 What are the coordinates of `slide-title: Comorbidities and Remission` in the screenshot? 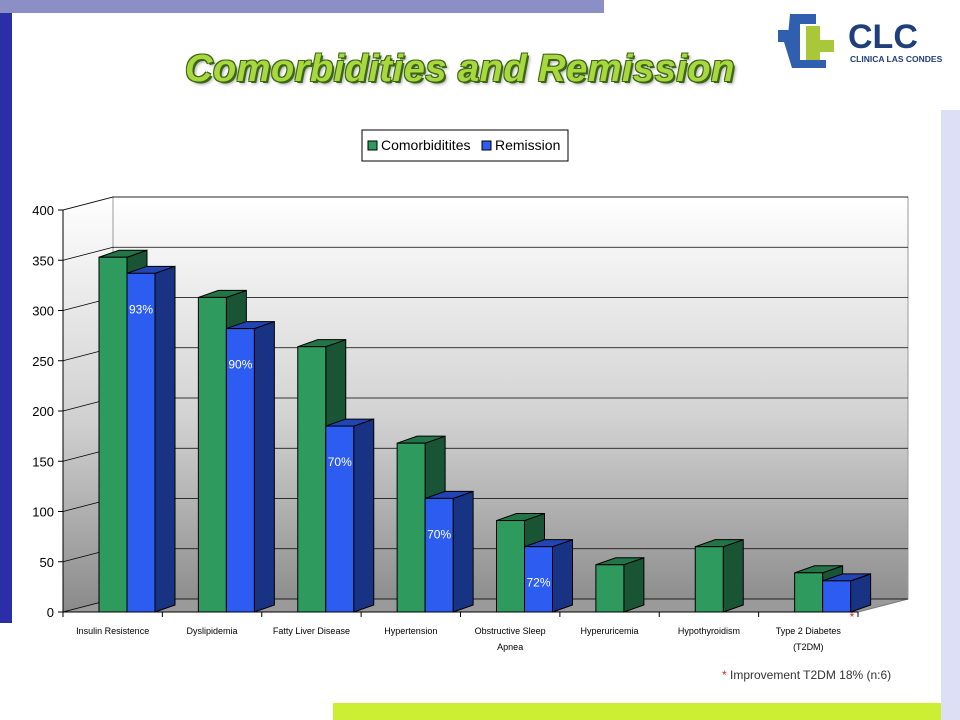 It's located at (460, 69).